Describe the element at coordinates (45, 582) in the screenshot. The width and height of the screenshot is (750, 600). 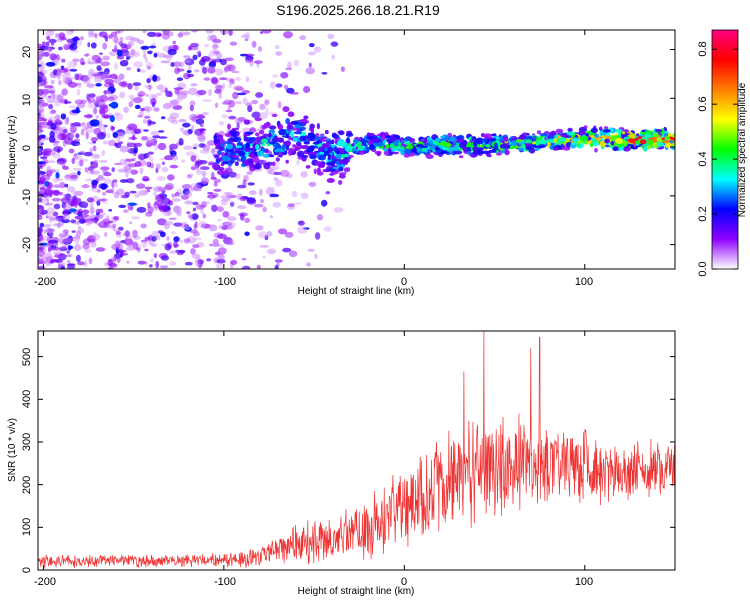
I see `x-tick-label: -200` at that location.